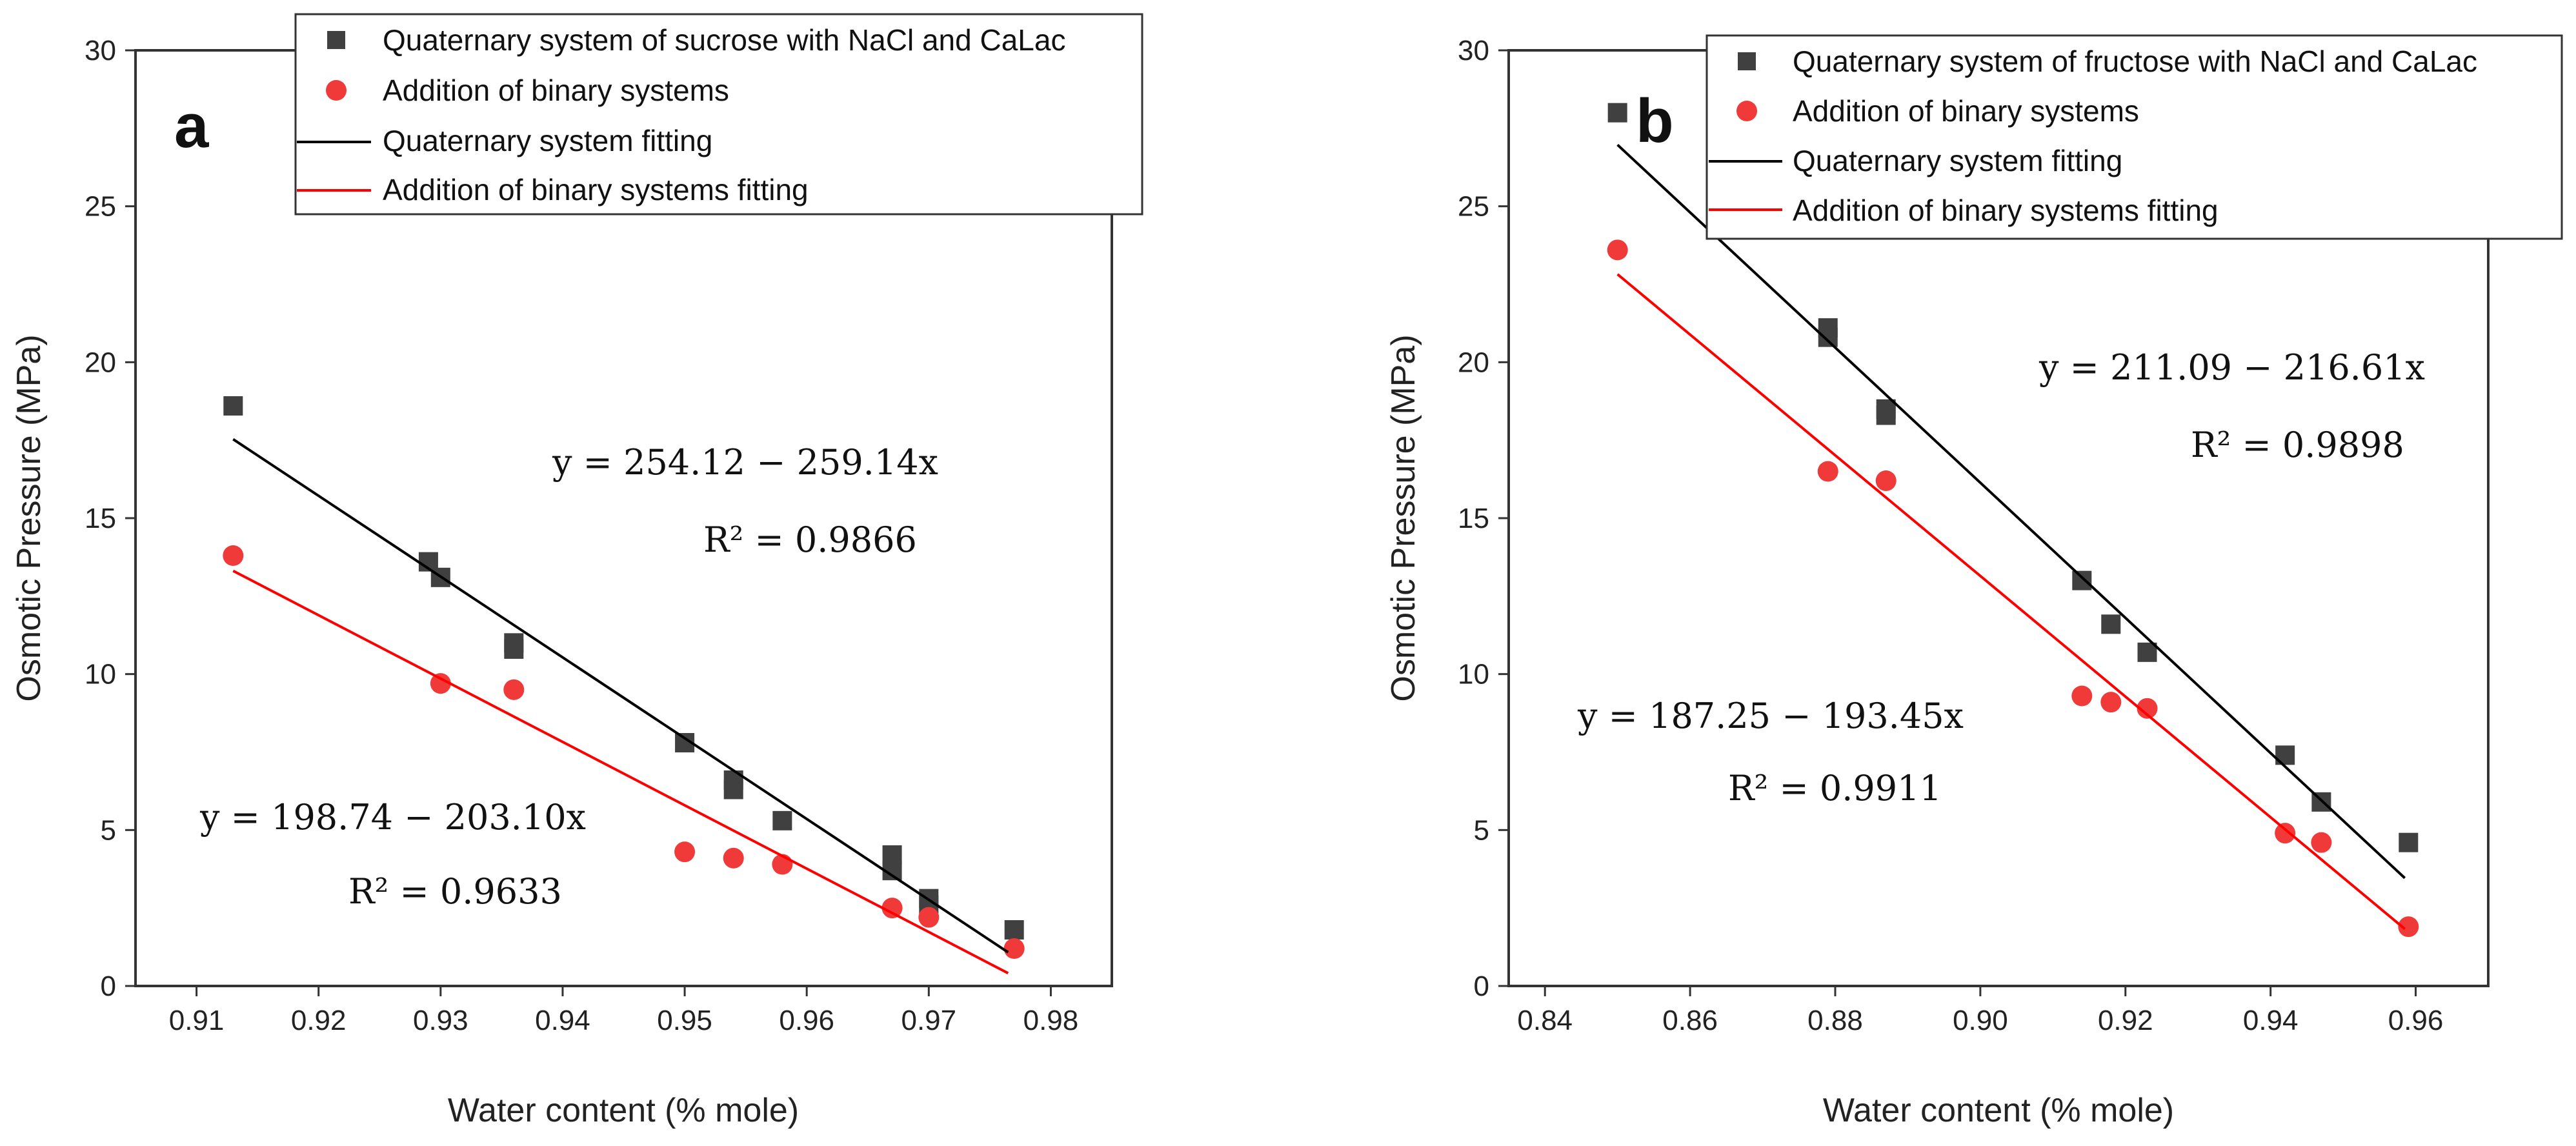 The height and width of the screenshot is (1146, 2576). What do you see at coordinates (1958, 161) in the screenshot?
I see `legend-label-b-2: Quaternary system fitting` at bounding box center [1958, 161].